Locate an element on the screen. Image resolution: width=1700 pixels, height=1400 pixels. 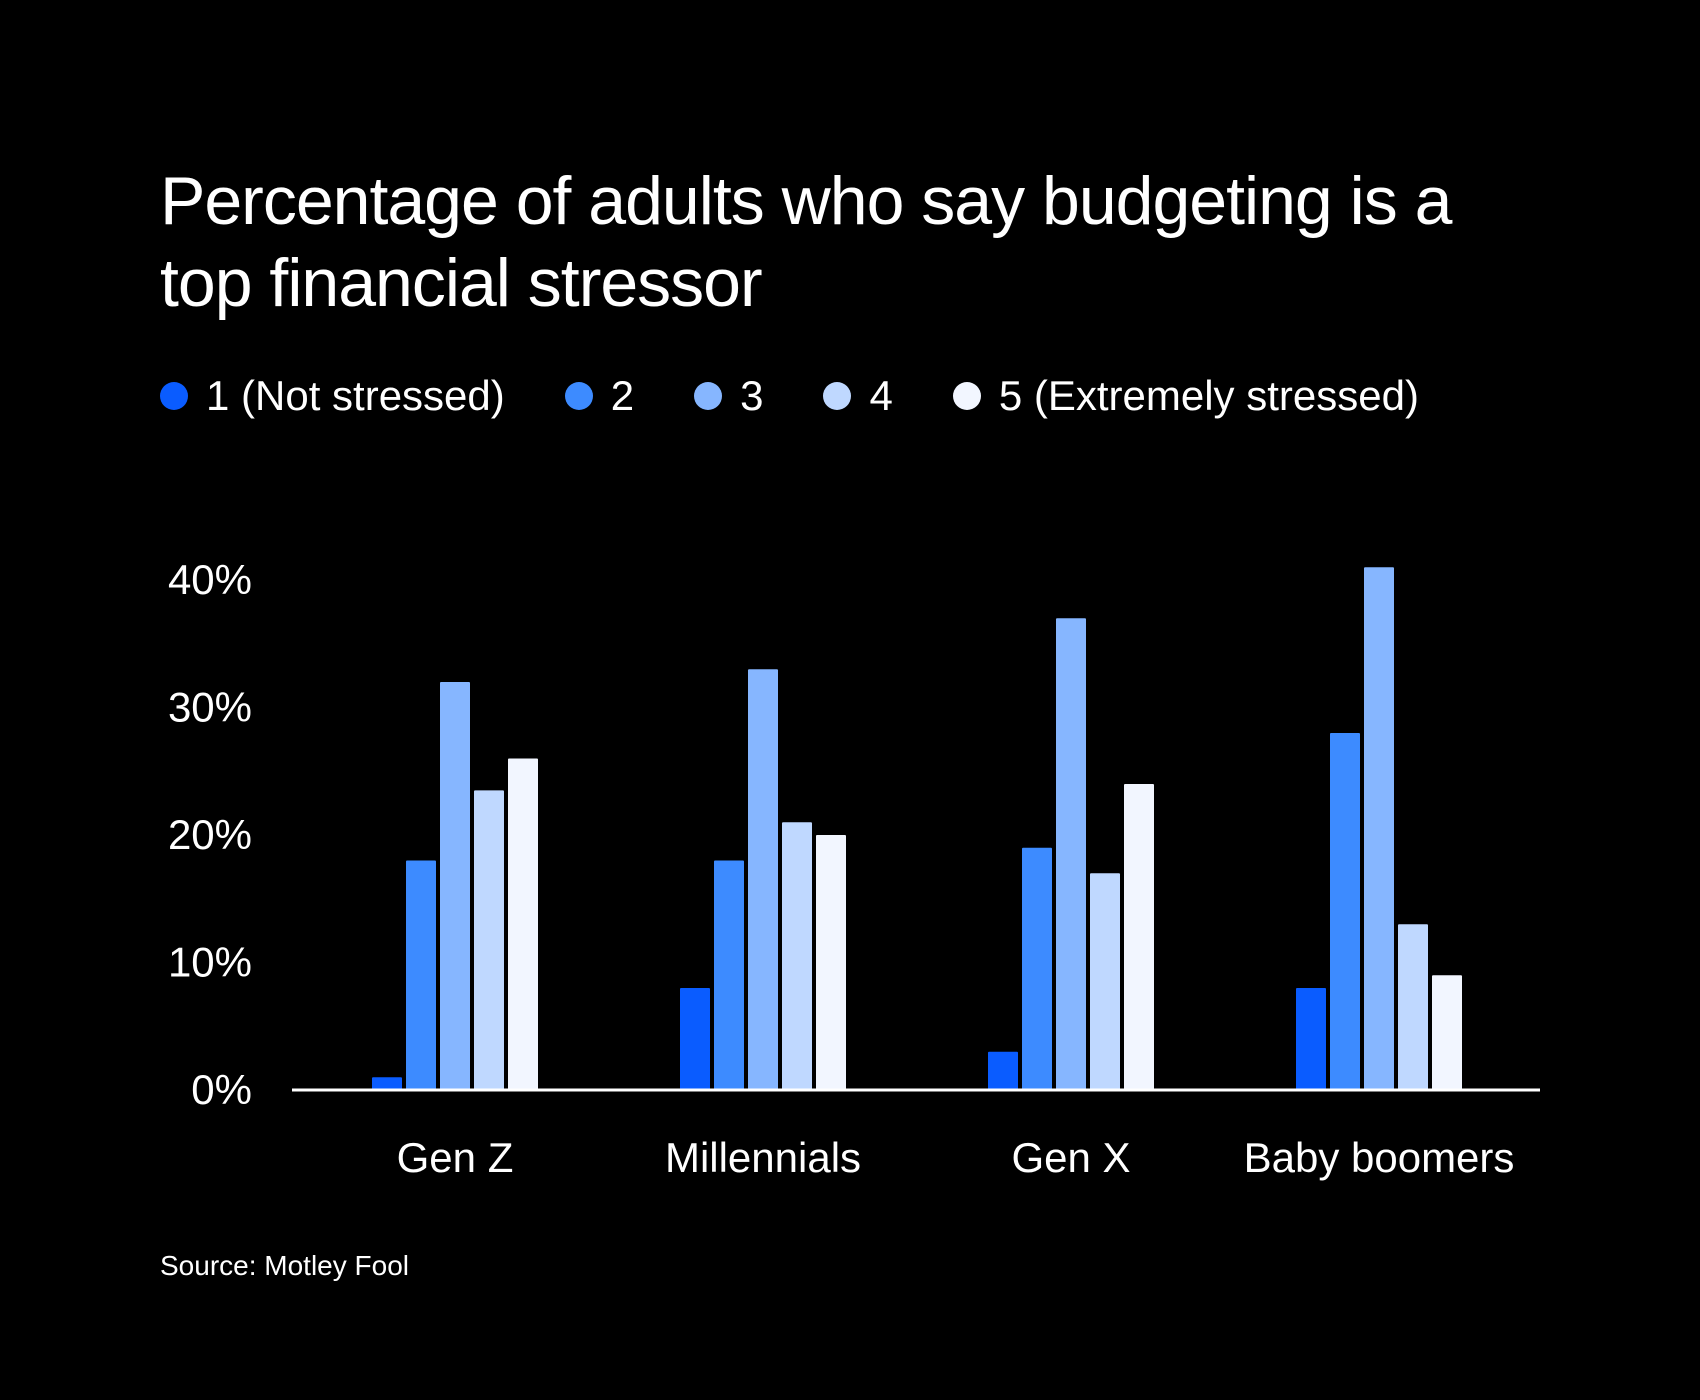
x-tick-label: Millennials is located at coordinates (763, 1157).